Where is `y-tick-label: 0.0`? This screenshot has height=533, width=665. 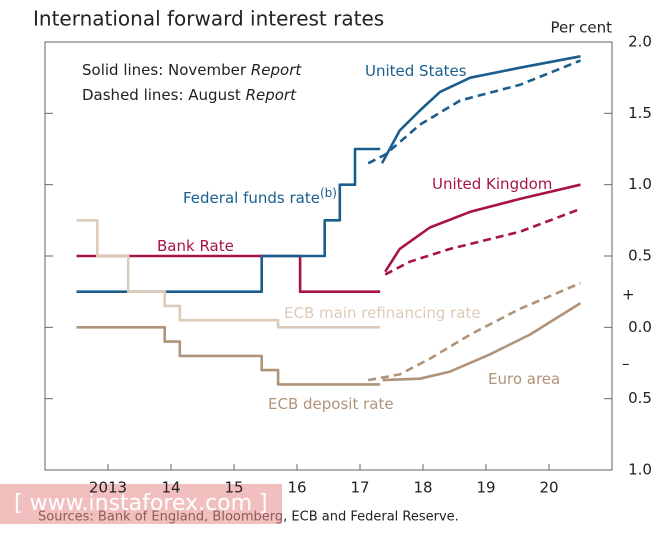 y-tick-label: 0.0 is located at coordinates (640, 327).